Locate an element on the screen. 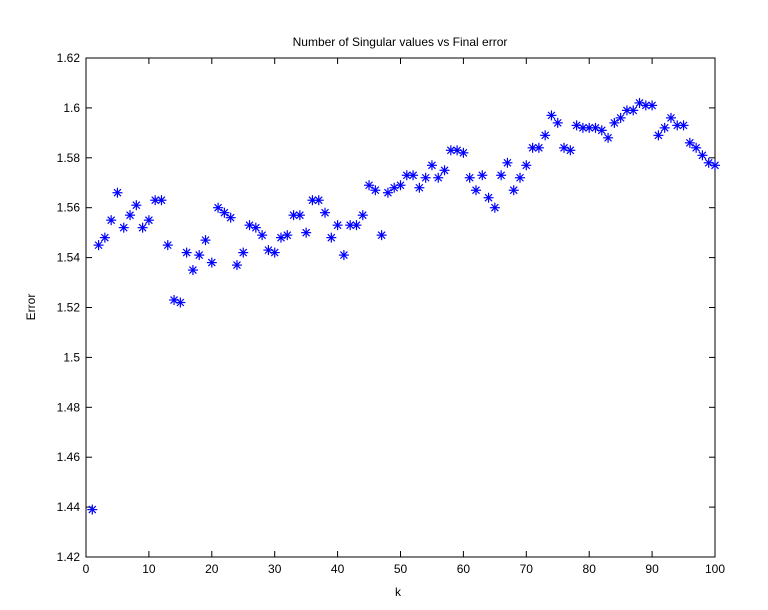 This screenshot has height=610, width=768. y-tick-label: 1.48 is located at coordinates (69, 407).